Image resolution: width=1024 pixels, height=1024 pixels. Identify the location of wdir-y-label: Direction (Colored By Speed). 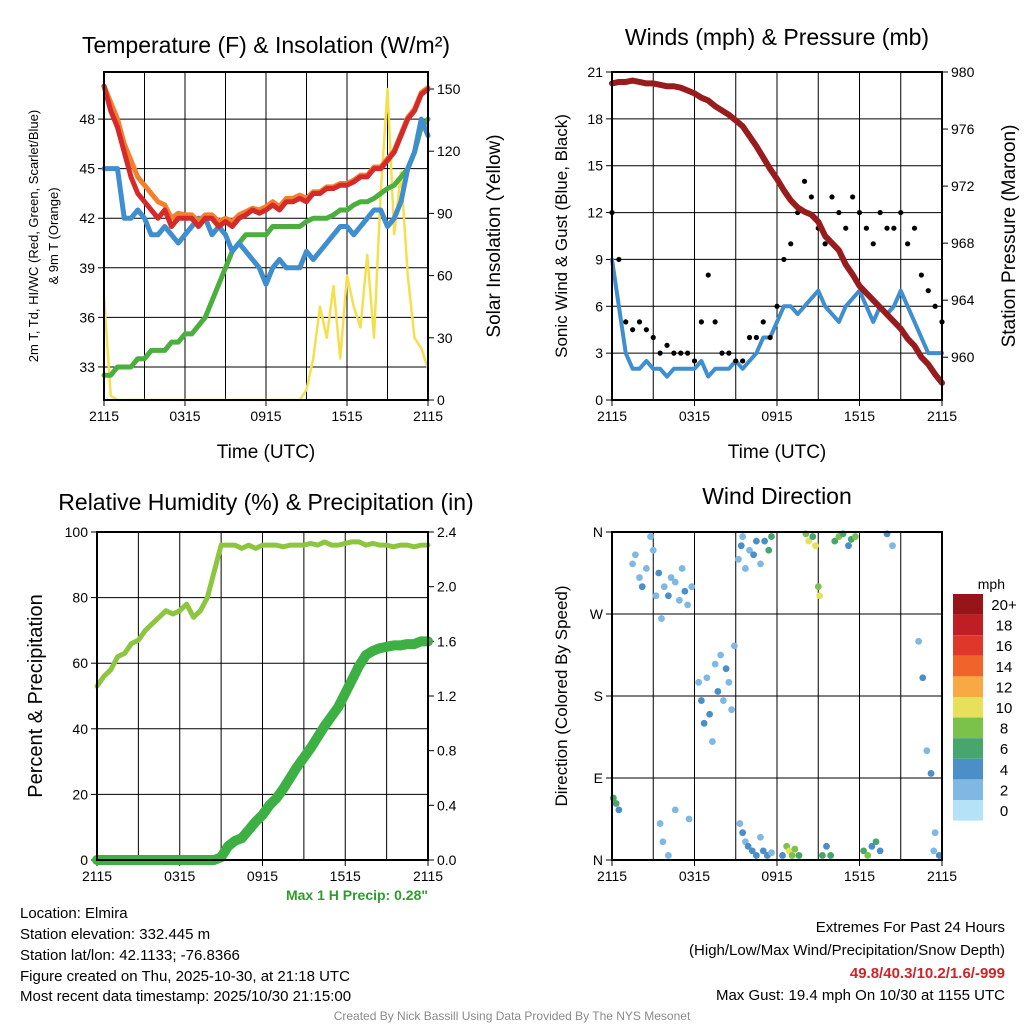
(561, 695).